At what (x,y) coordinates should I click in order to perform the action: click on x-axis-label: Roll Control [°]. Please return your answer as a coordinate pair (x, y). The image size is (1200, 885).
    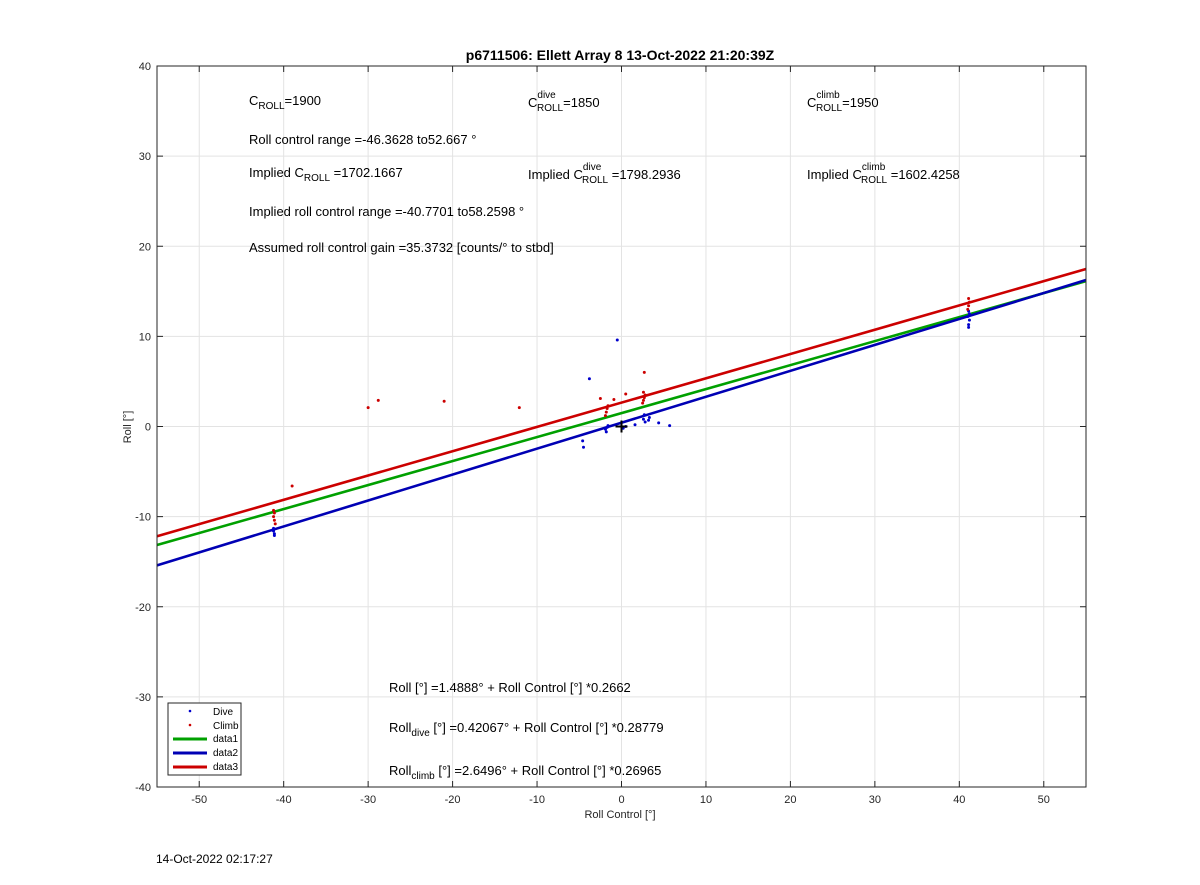
    Looking at the image, I should click on (619, 815).